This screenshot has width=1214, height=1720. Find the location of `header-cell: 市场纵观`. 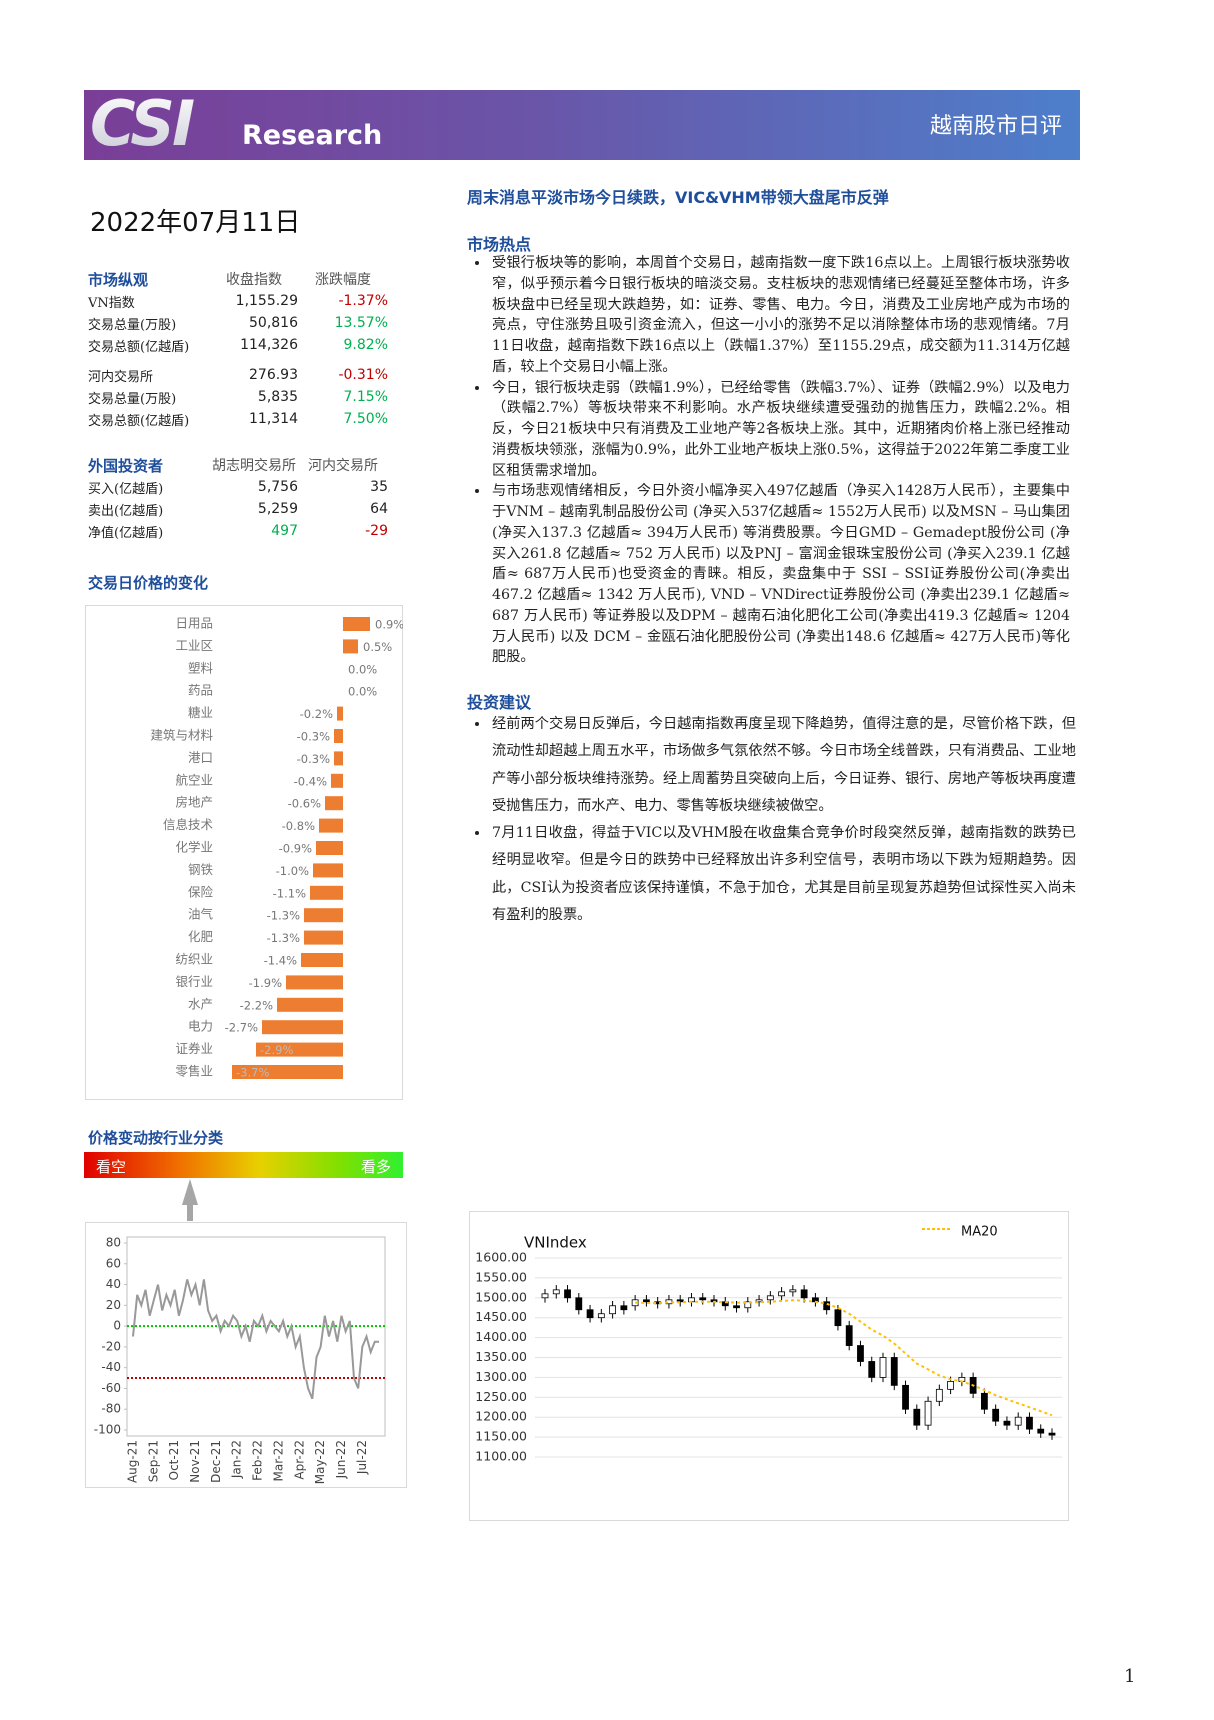

header-cell: 市场纵观 is located at coordinates (118, 279).